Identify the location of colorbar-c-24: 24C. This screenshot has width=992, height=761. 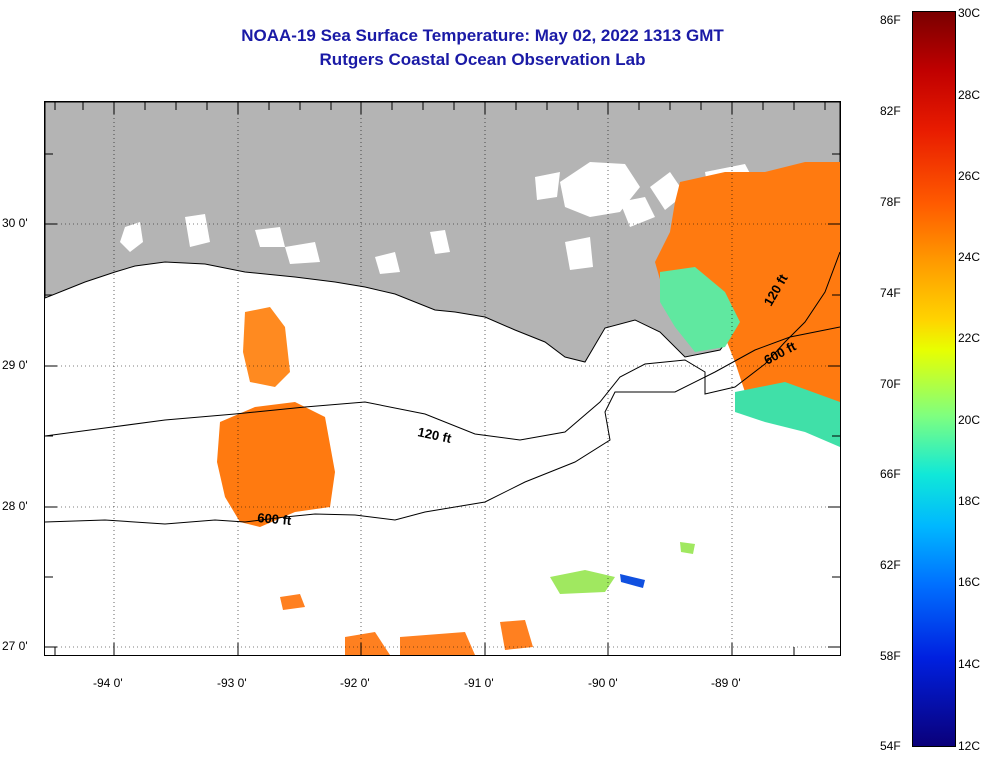
(969, 257).